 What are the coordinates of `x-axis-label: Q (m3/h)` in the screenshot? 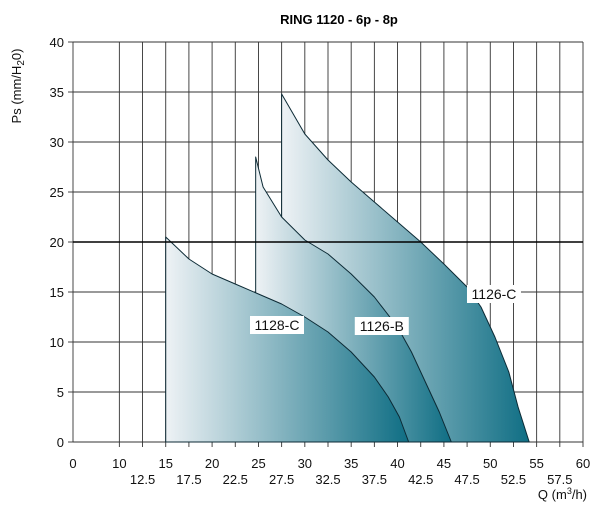 It's located at (562, 494).